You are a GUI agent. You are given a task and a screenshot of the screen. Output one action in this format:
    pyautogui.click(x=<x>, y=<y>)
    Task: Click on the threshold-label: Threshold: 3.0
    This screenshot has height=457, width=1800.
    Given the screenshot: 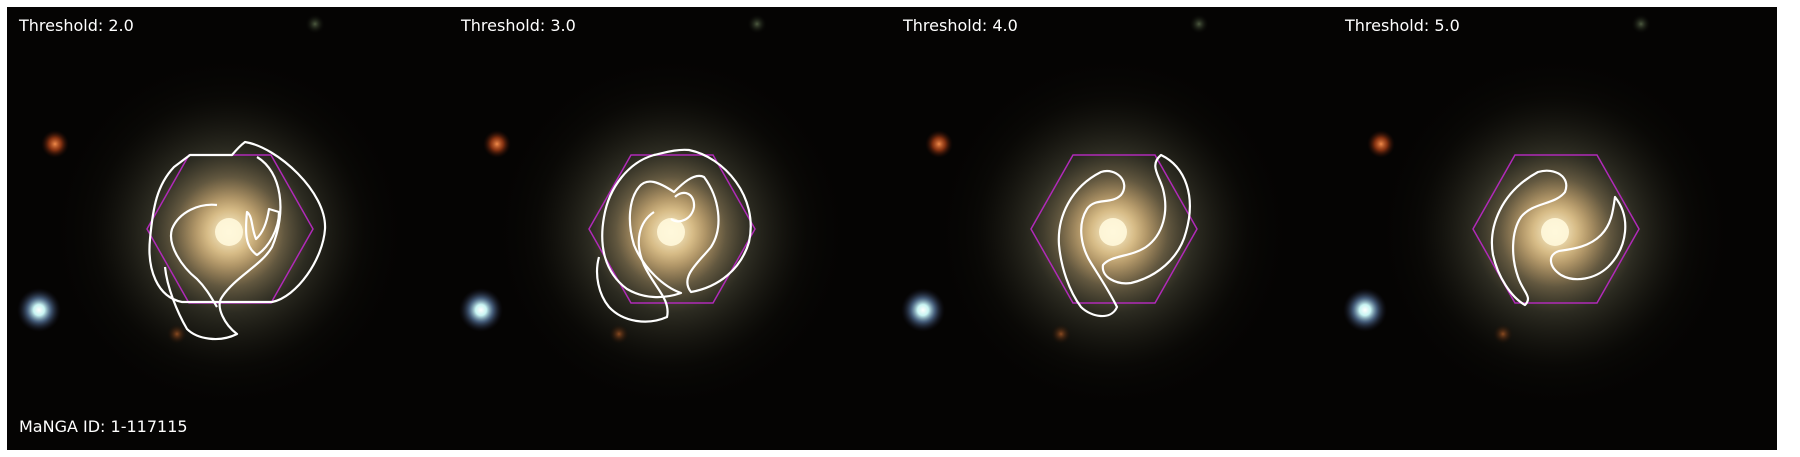 What is the action you would take?
    pyautogui.click(x=518, y=25)
    